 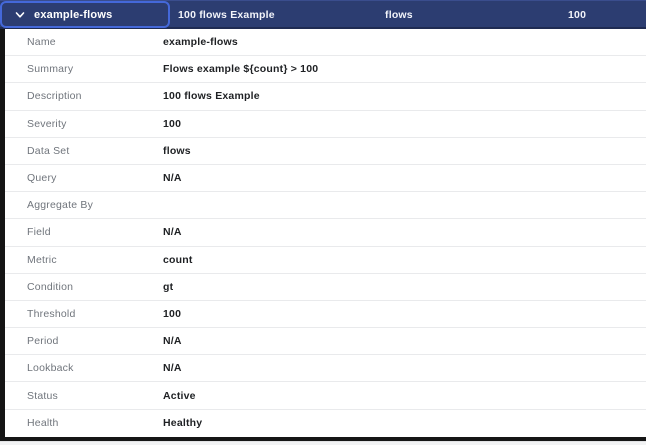 What do you see at coordinates (325, 179) in the screenshot?
I see `detail-row: Query N/A` at bounding box center [325, 179].